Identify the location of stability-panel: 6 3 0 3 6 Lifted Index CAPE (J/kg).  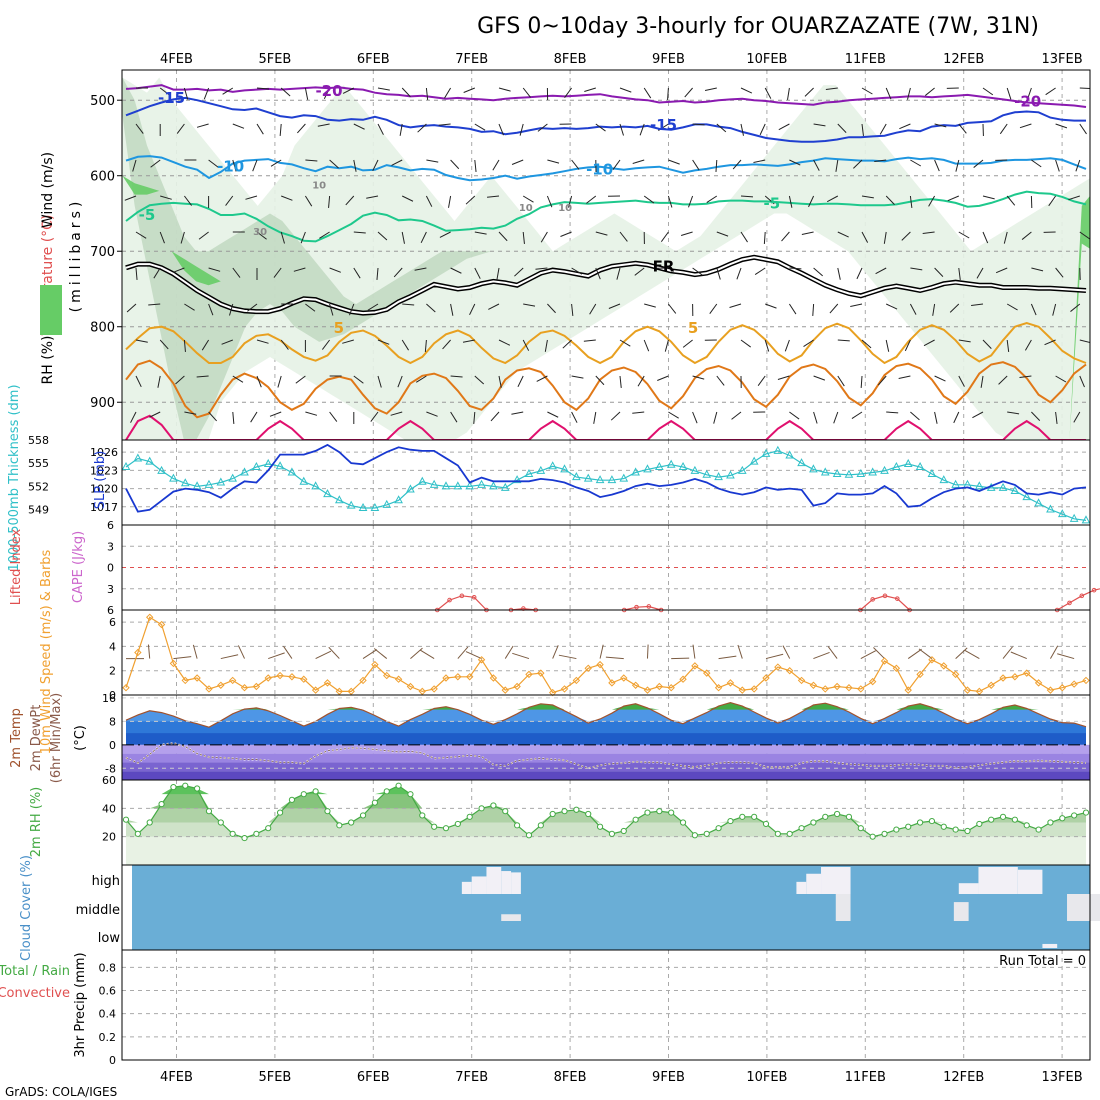
(554, 568).